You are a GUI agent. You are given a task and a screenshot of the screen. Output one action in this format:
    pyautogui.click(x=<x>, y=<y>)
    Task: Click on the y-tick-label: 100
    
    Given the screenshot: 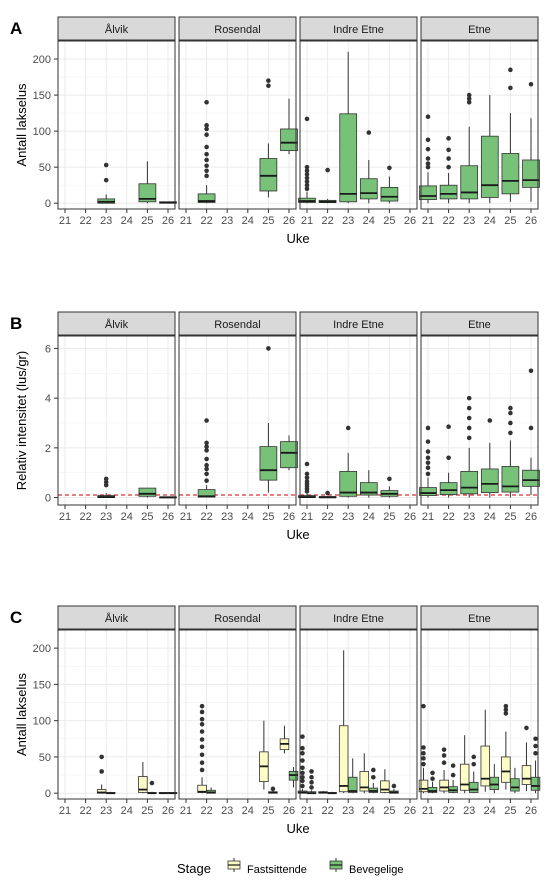 What is the action you would take?
    pyautogui.click(x=42, y=722)
    